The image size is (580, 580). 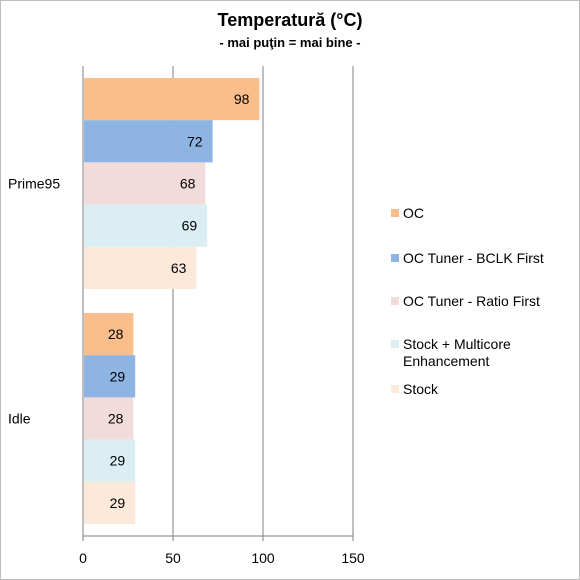 I want to click on legend-label-2: OC Tuner - Ratio First, so click(x=471, y=301).